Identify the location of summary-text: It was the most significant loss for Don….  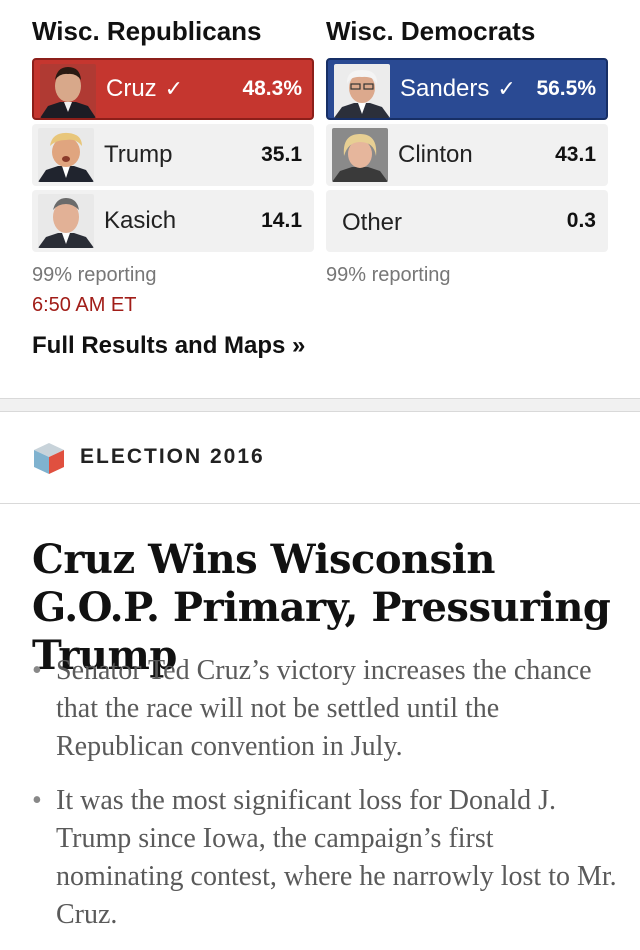
(336, 857).